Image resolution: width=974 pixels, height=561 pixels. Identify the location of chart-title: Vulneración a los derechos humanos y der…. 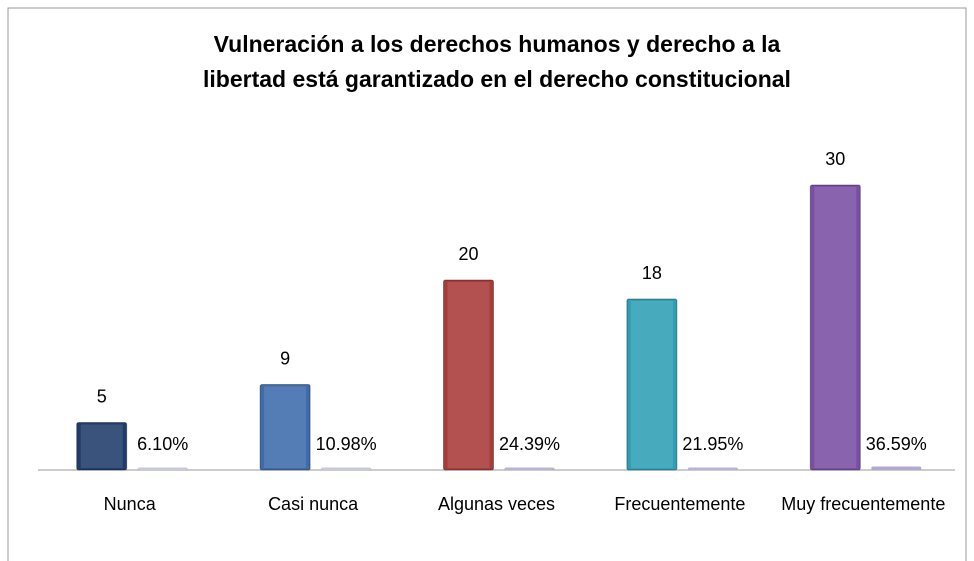
(497, 44).